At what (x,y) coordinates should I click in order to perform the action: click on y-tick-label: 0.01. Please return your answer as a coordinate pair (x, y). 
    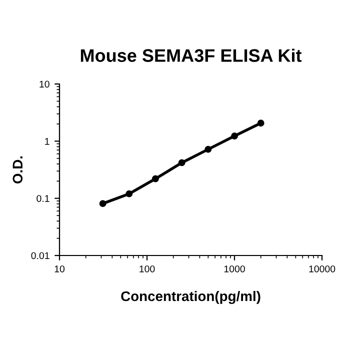
    Looking at the image, I should click on (40, 256).